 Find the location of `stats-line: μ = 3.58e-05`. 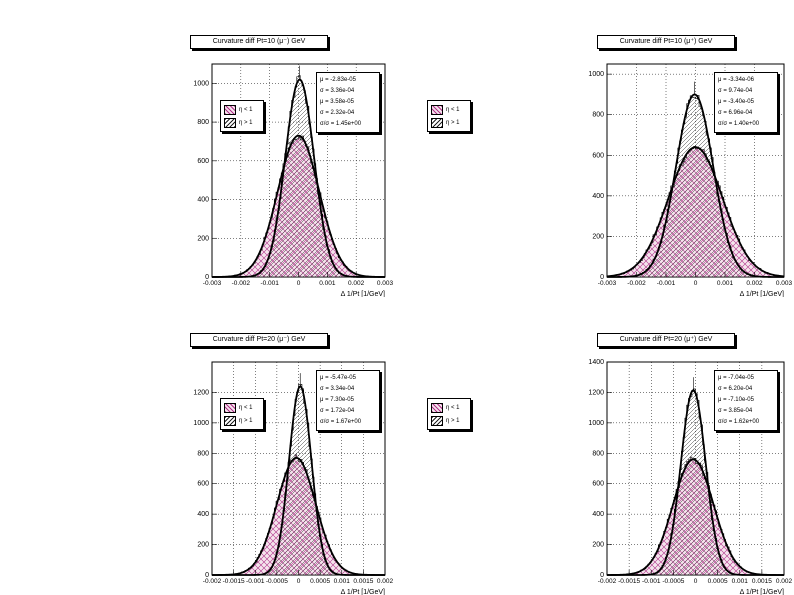

stats-line: μ = 3.58e-05 is located at coordinates (337, 102).